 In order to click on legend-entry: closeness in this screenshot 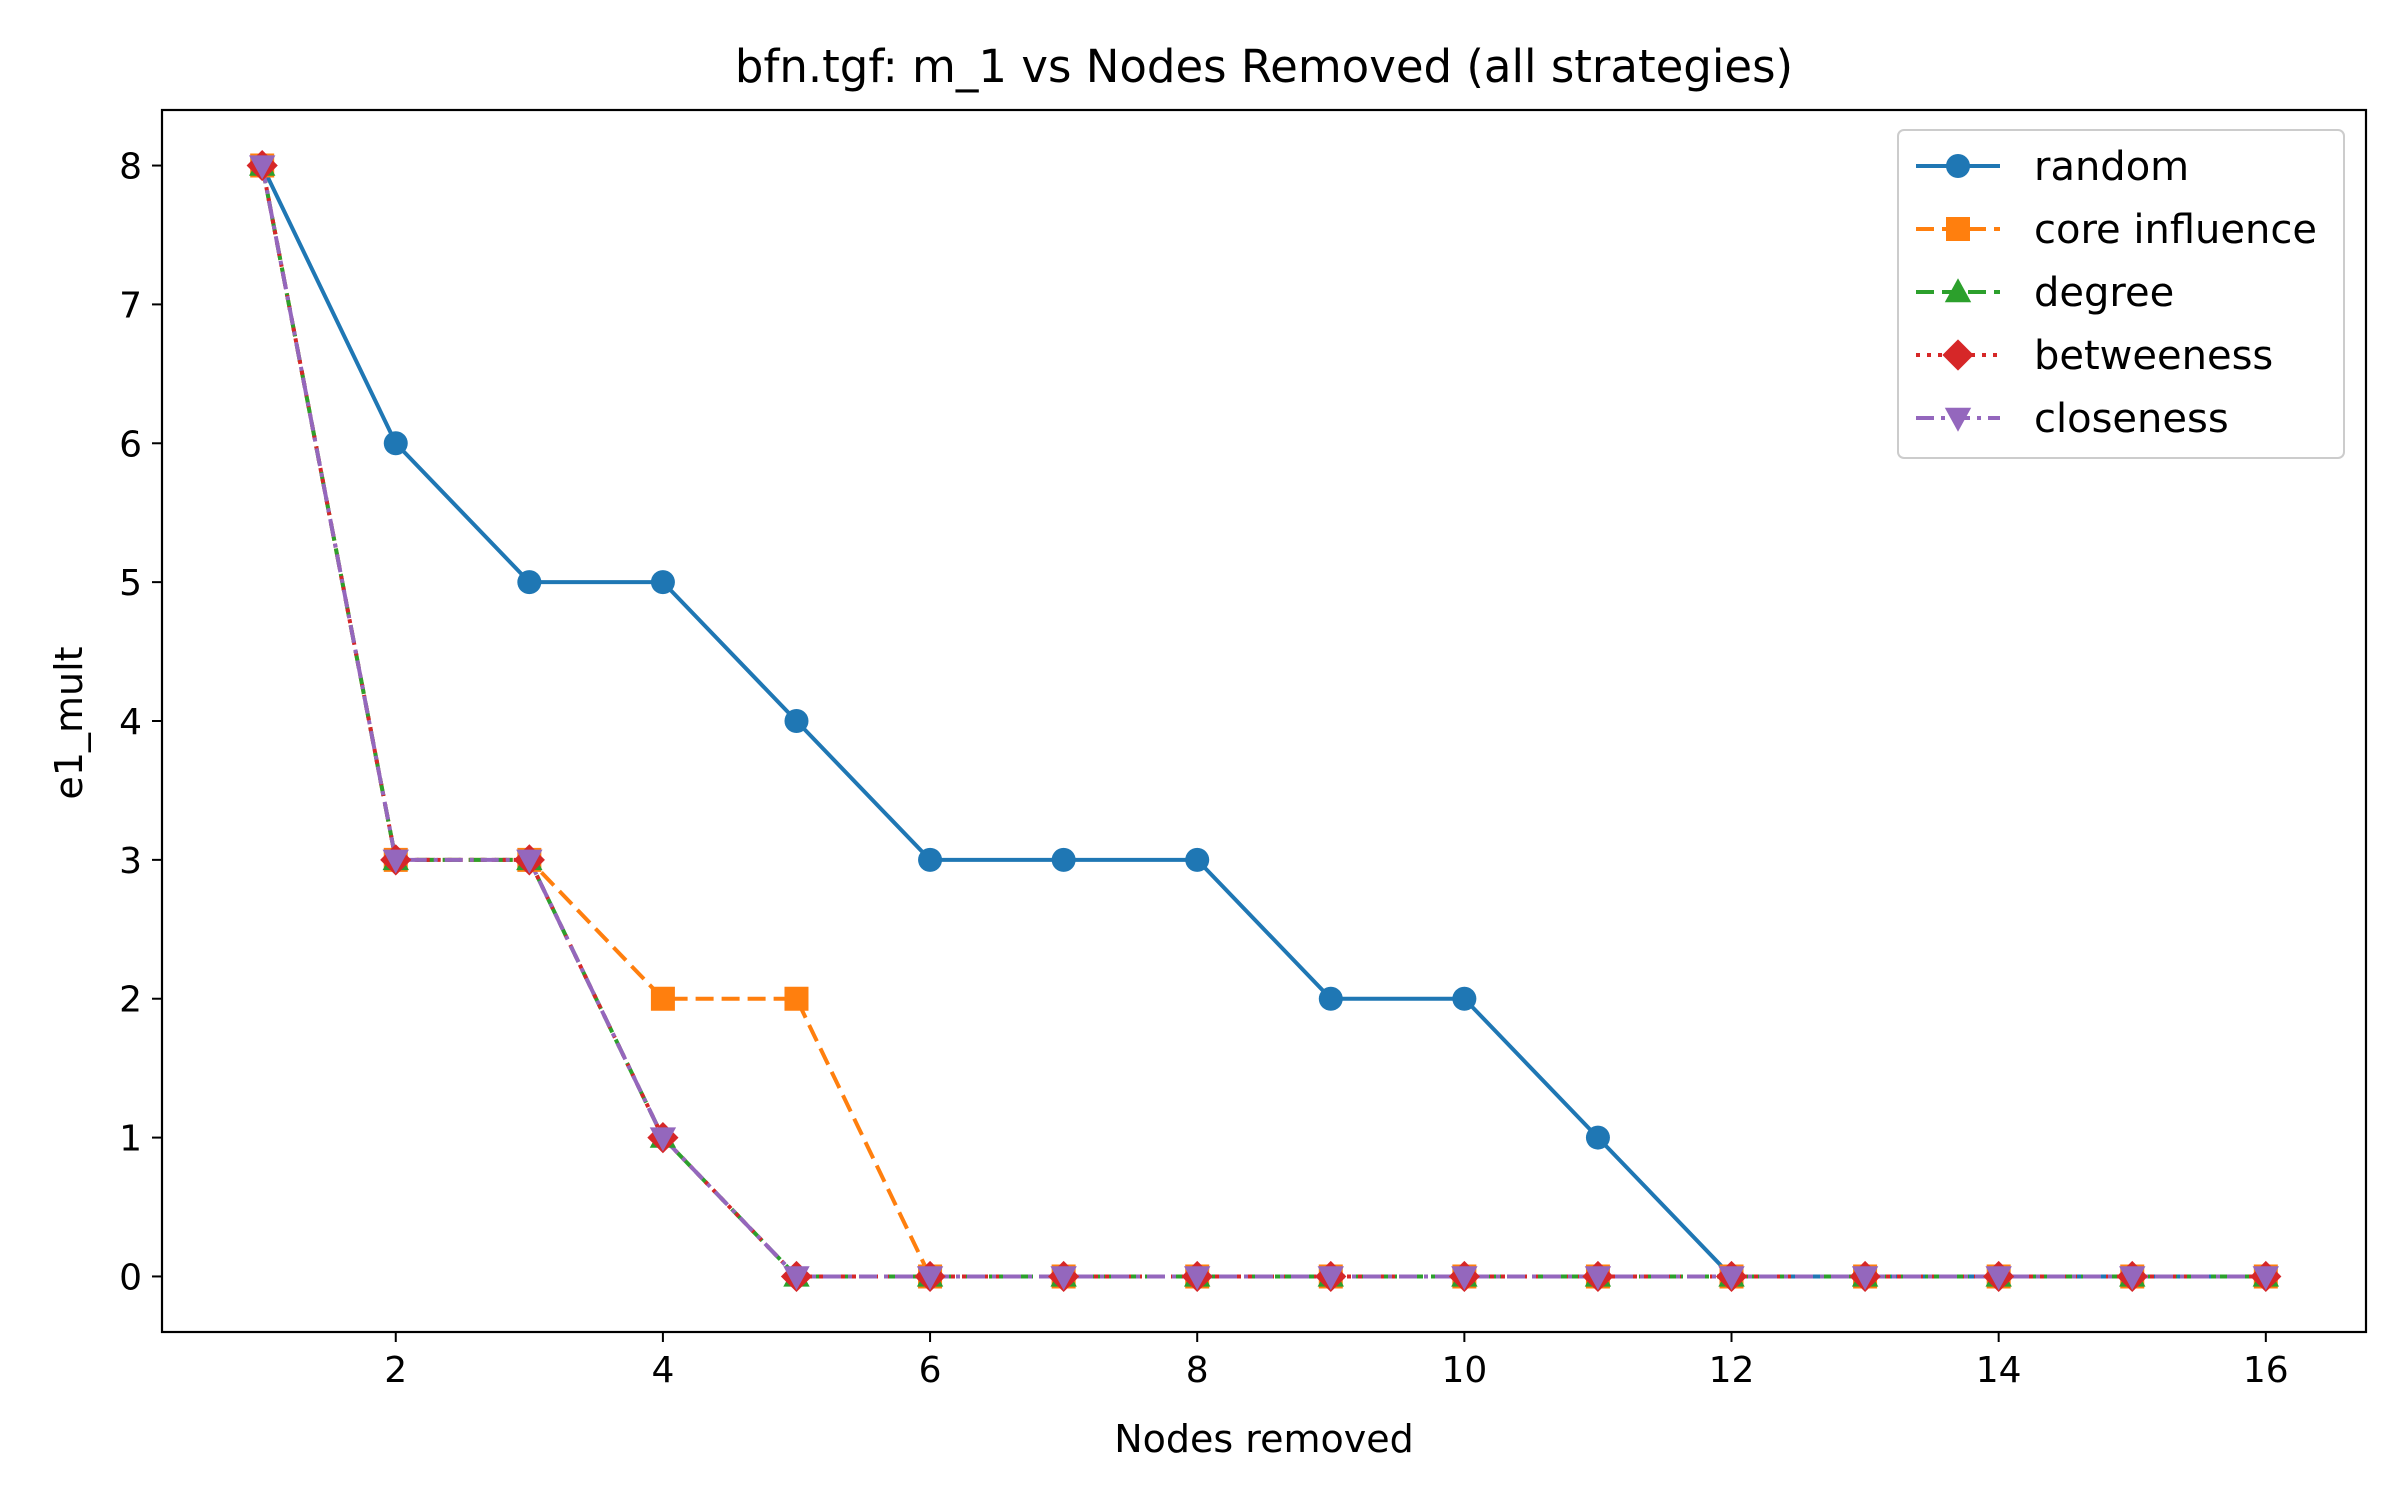, I will do `click(2072, 419)`.